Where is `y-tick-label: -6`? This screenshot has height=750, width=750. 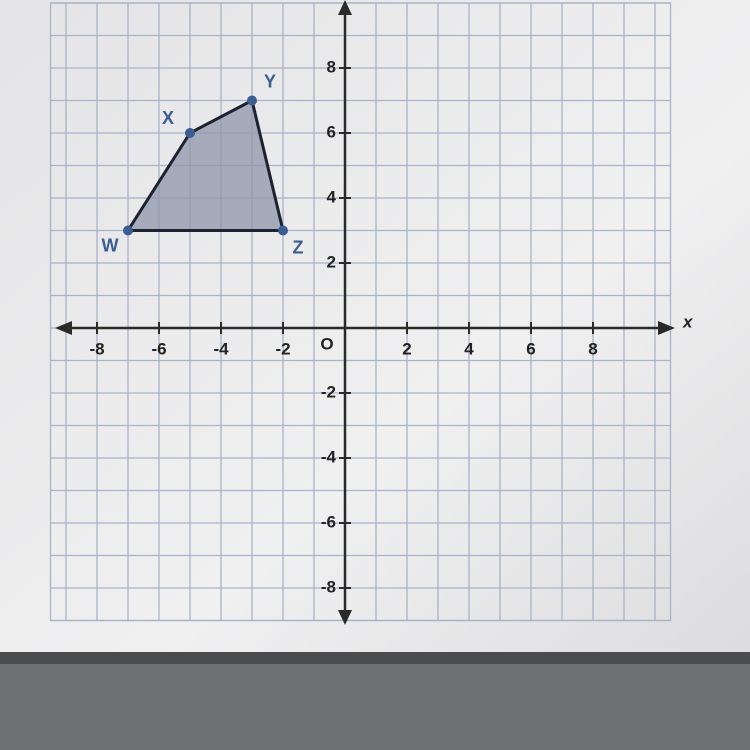
y-tick-label: -6 is located at coordinates (328, 521).